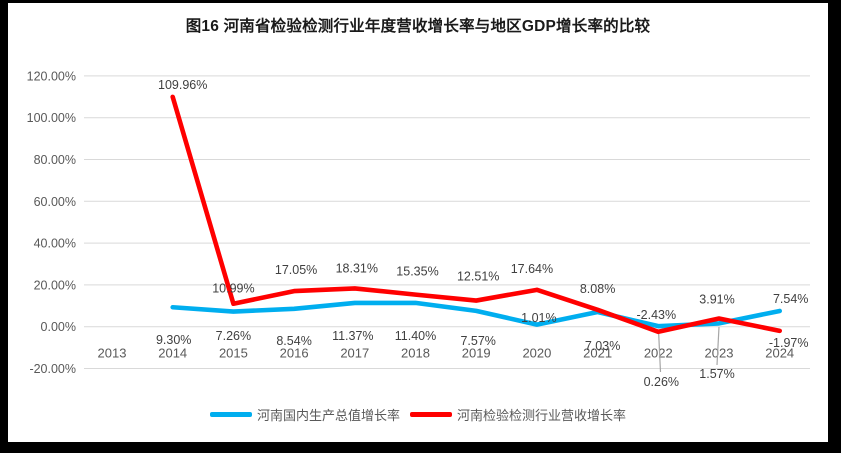 Image resolution: width=841 pixels, height=453 pixels. What do you see at coordinates (789, 343) in the screenshot?
I see `industry-data-label: -1.97%` at bounding box center [789, 343].